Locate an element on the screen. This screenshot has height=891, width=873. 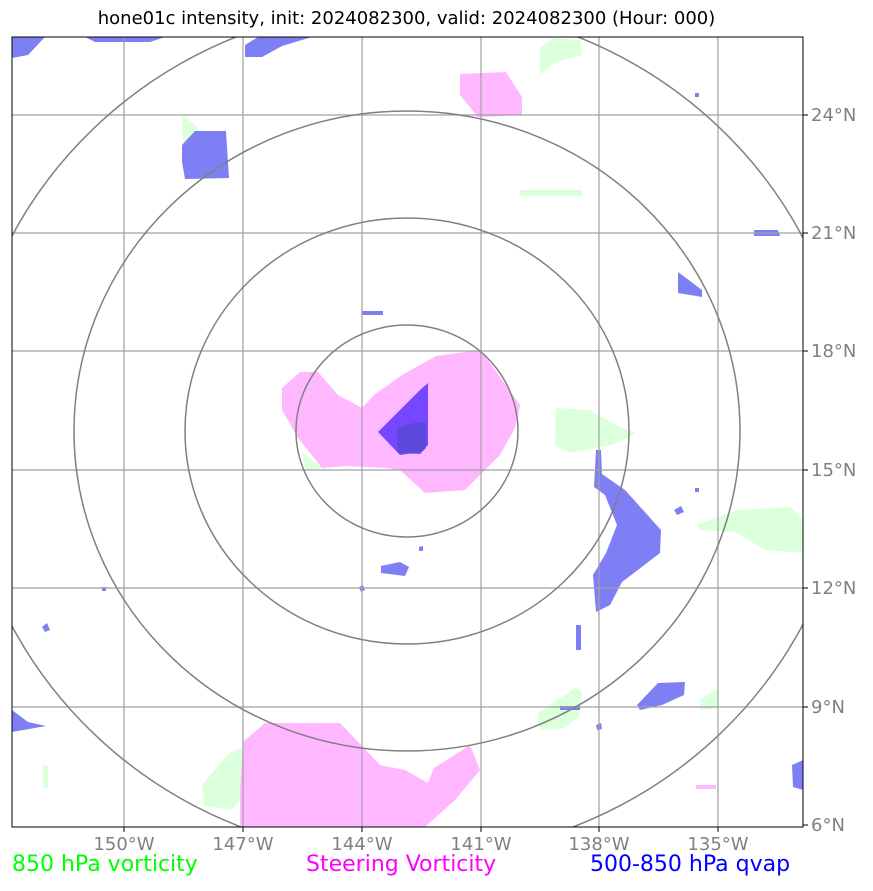
lat-label: 12°N is located at coordinates (833, 588).